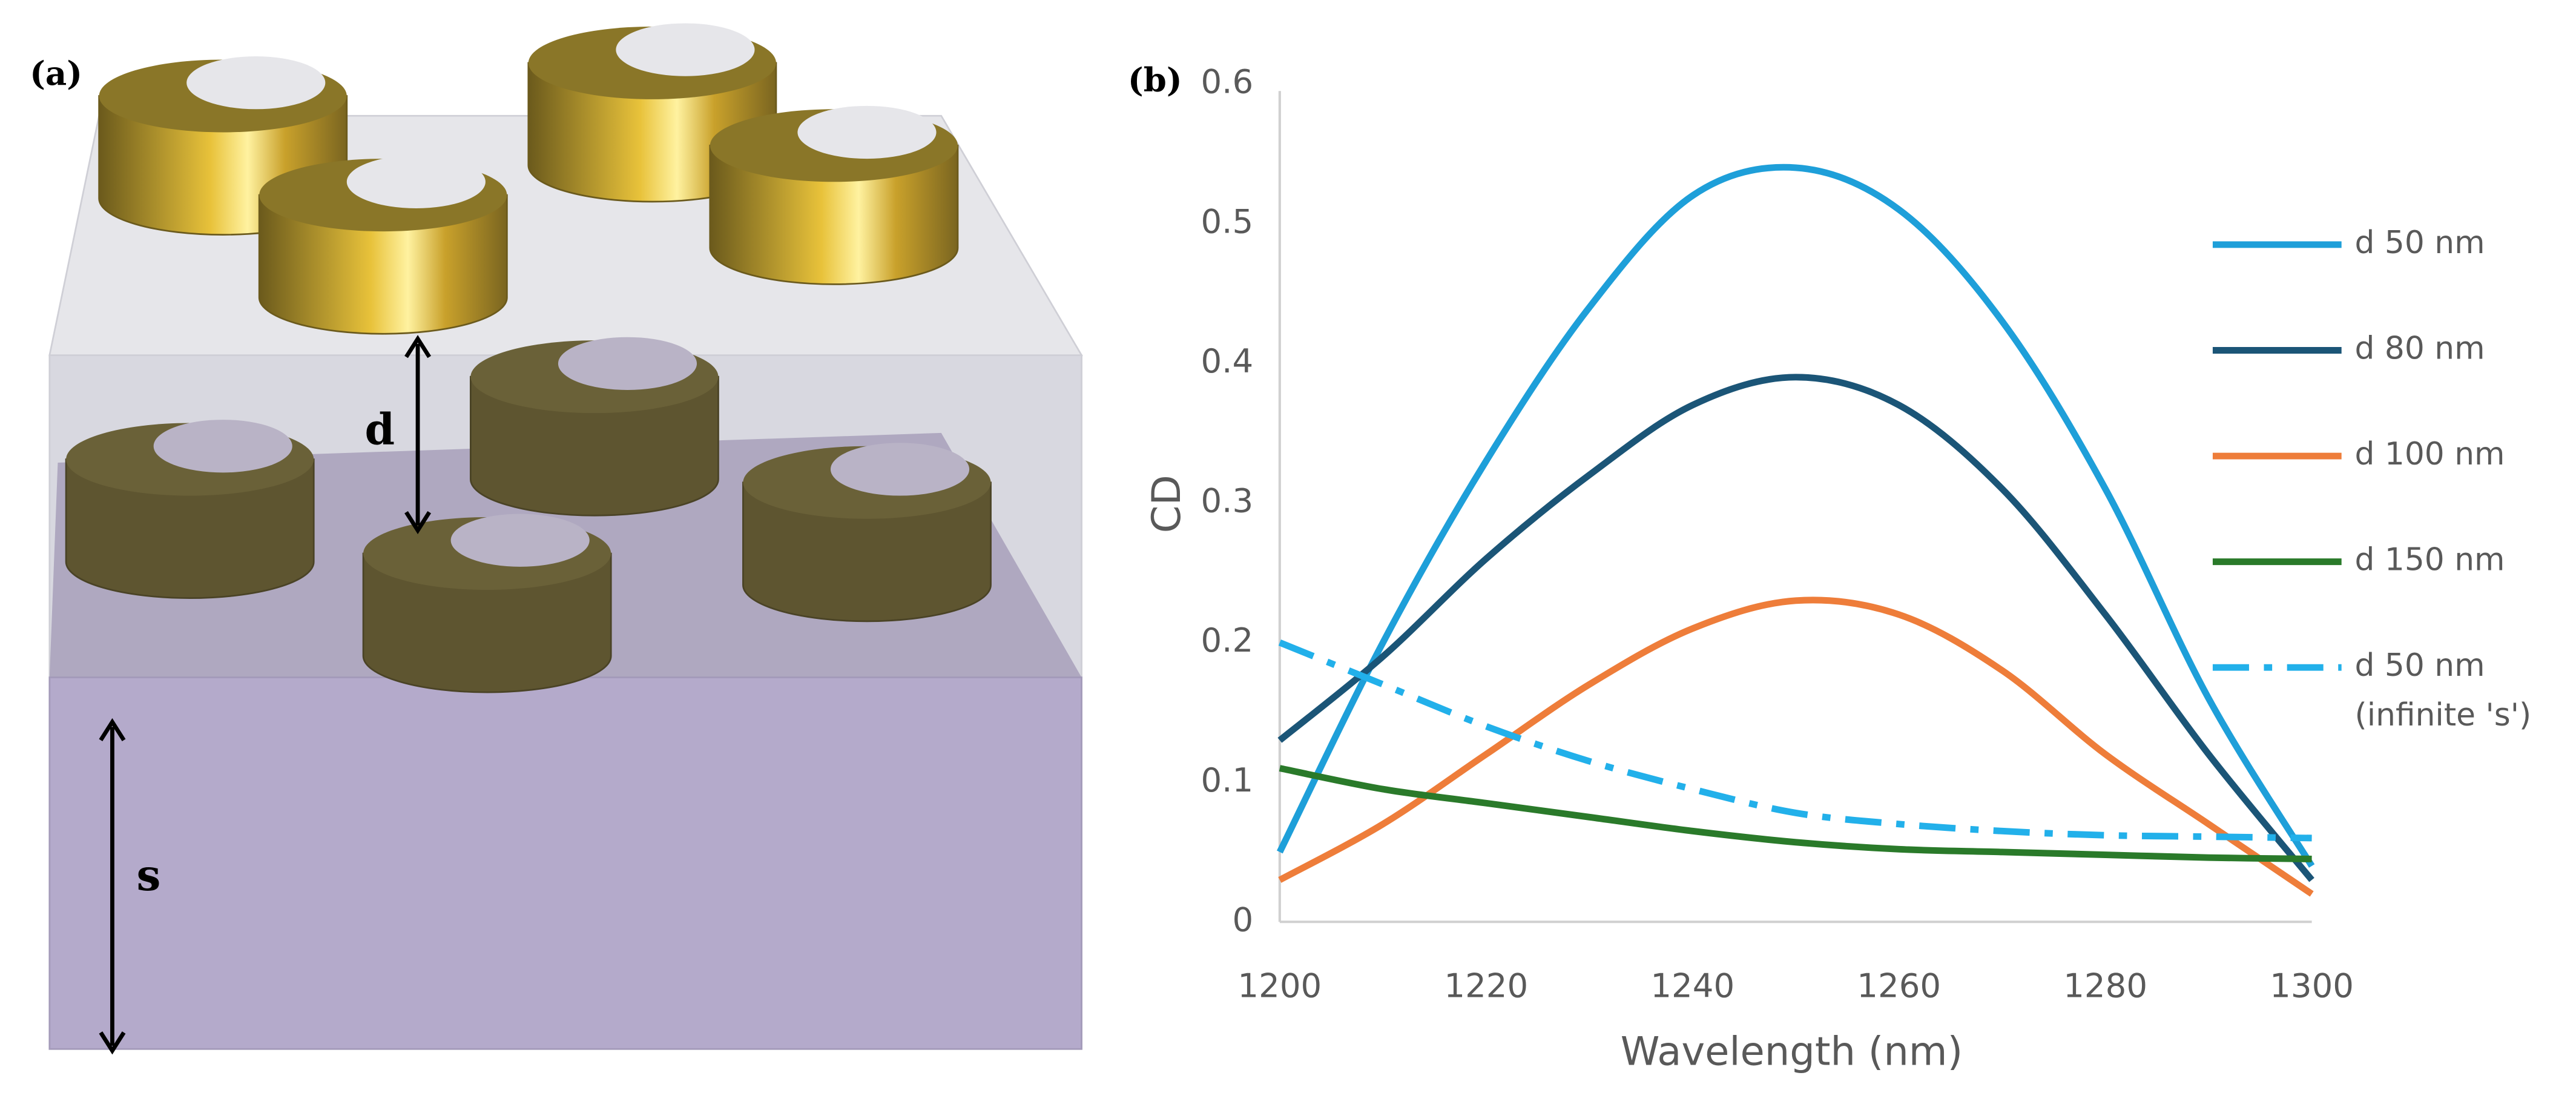 The width and height of the screenshot is (2576, 1107). Describe the element at coordinates (1279, 985) in the screenshot. I see `x-tick-label: 1200` at that location.